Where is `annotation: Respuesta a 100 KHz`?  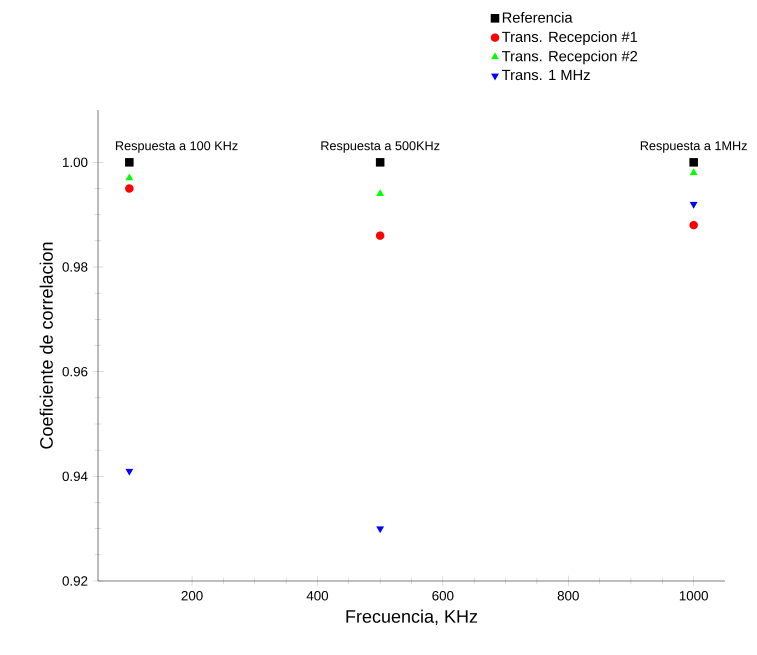
annotation: Respuesta a 100 KHz is located at coordinates (177, 147).